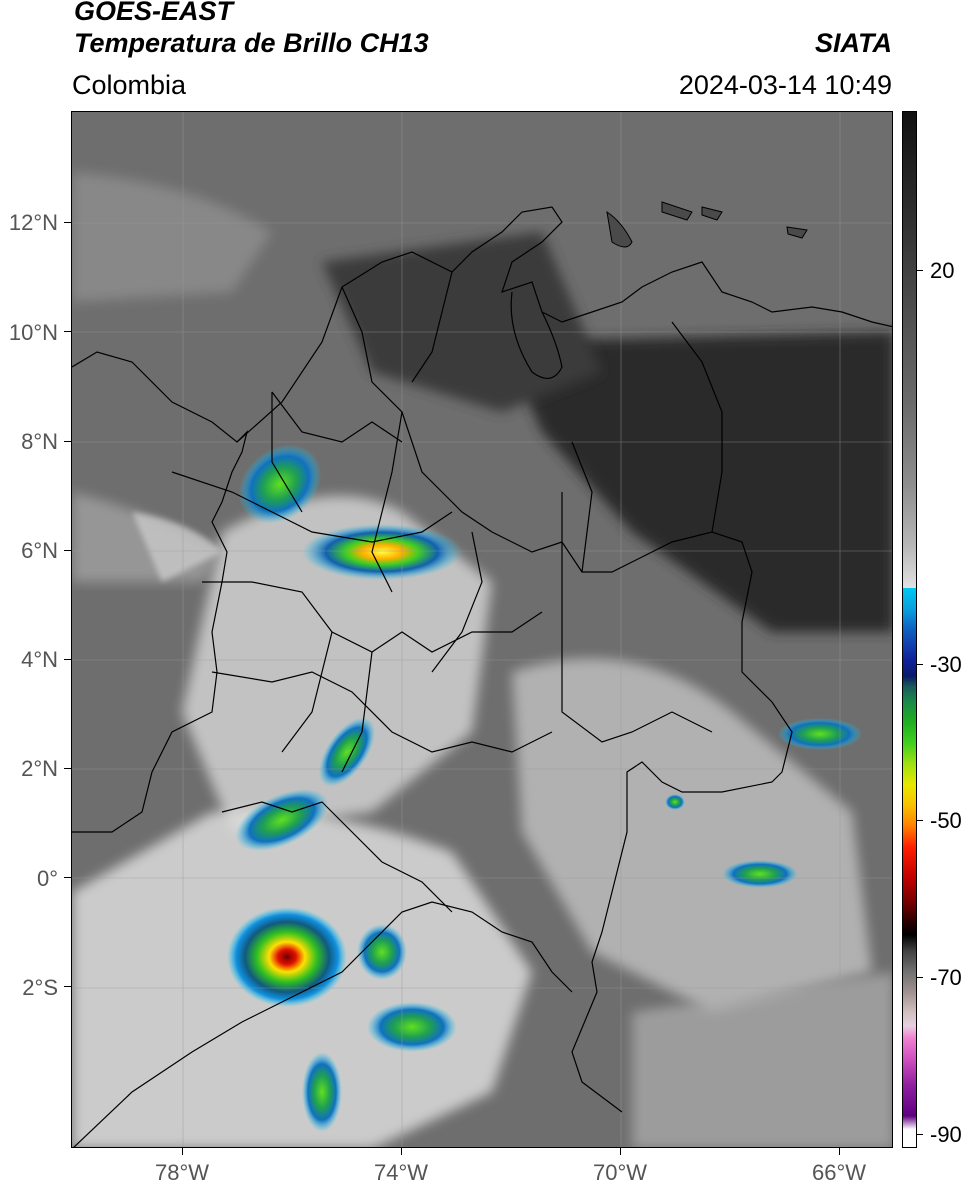 The image size is (966, 1190). I want to click on product-title: Temperatura de Brillo CH13, so click(251, 43).